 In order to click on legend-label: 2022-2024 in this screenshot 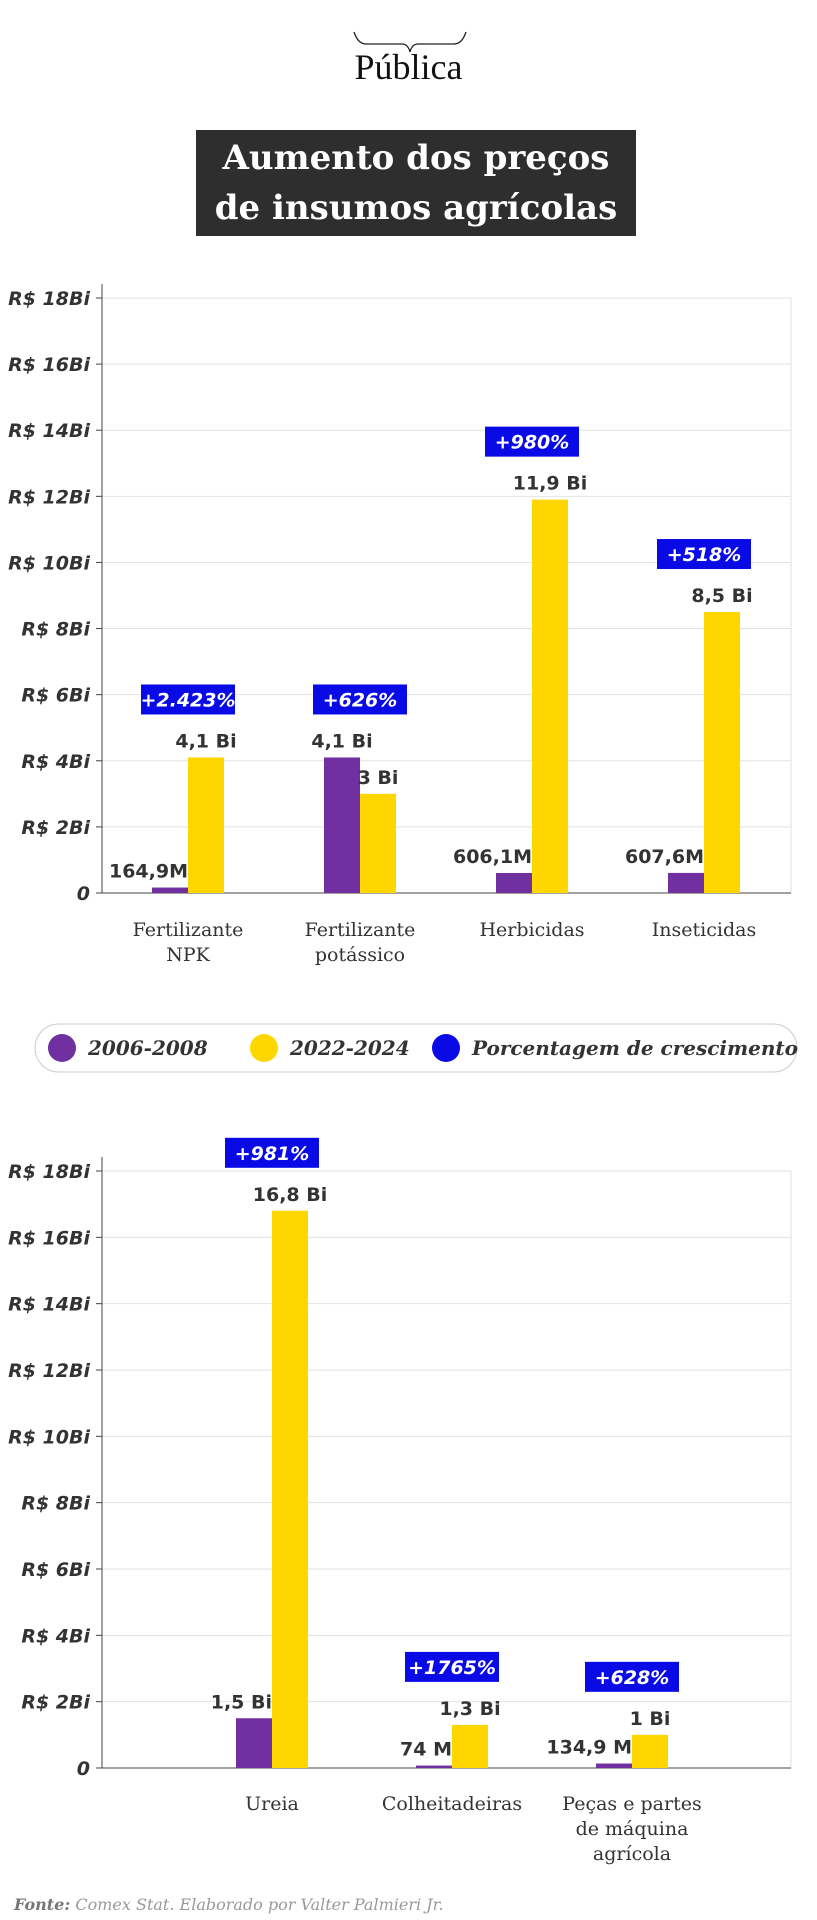, I will do `click(349, 1048)`.